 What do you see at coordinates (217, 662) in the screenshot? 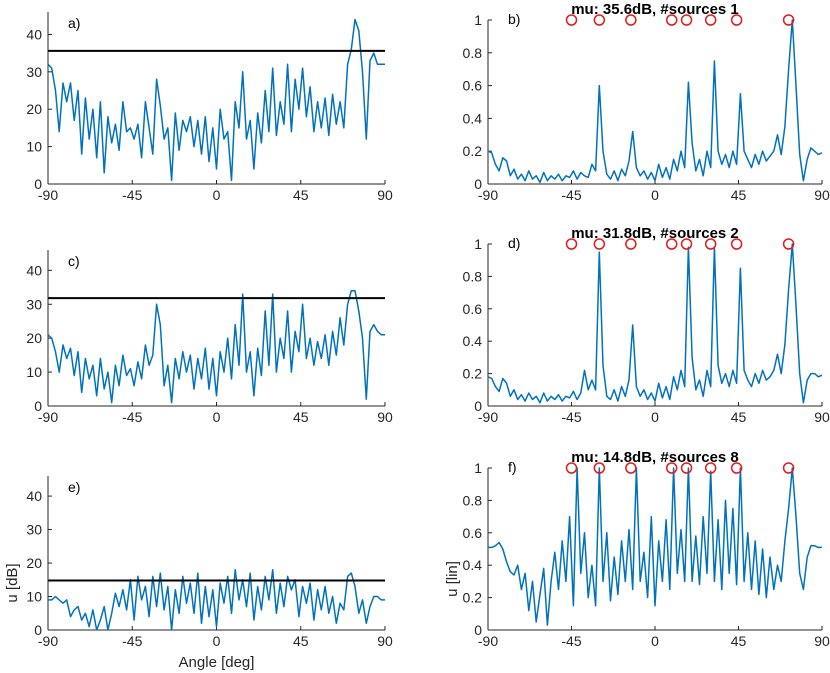
I see `x-axis-label: Angle [deg]` at bounding box center [217, 662].